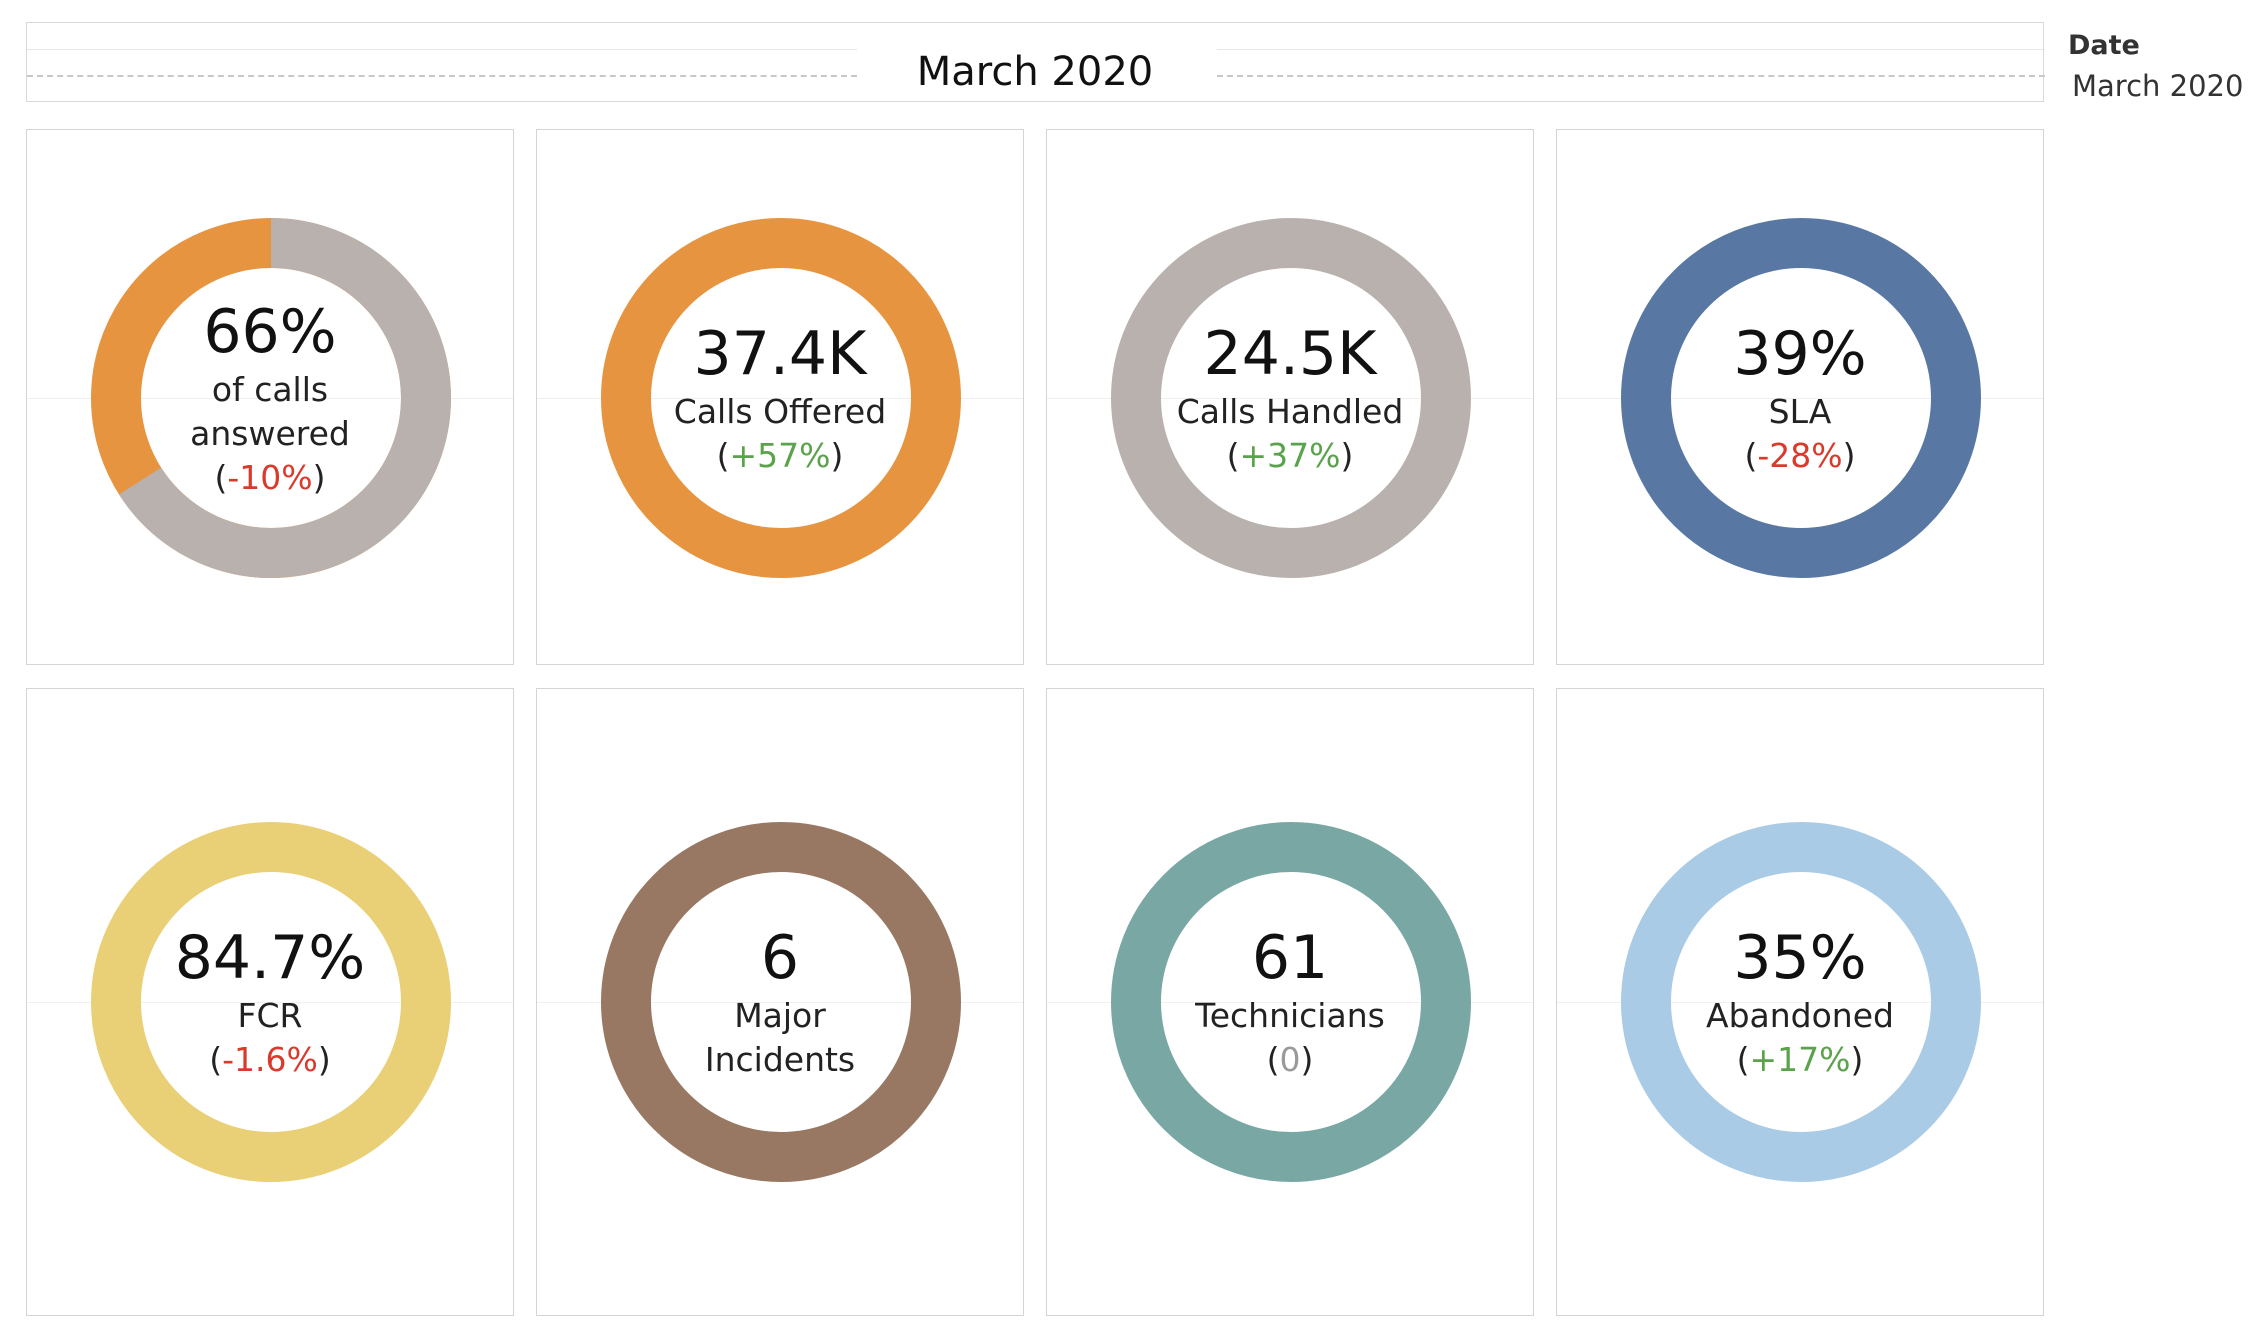 This screenshot has width=2258, height=1338. I want to click on kpi-value: 24.5K, so click(1290, 354).